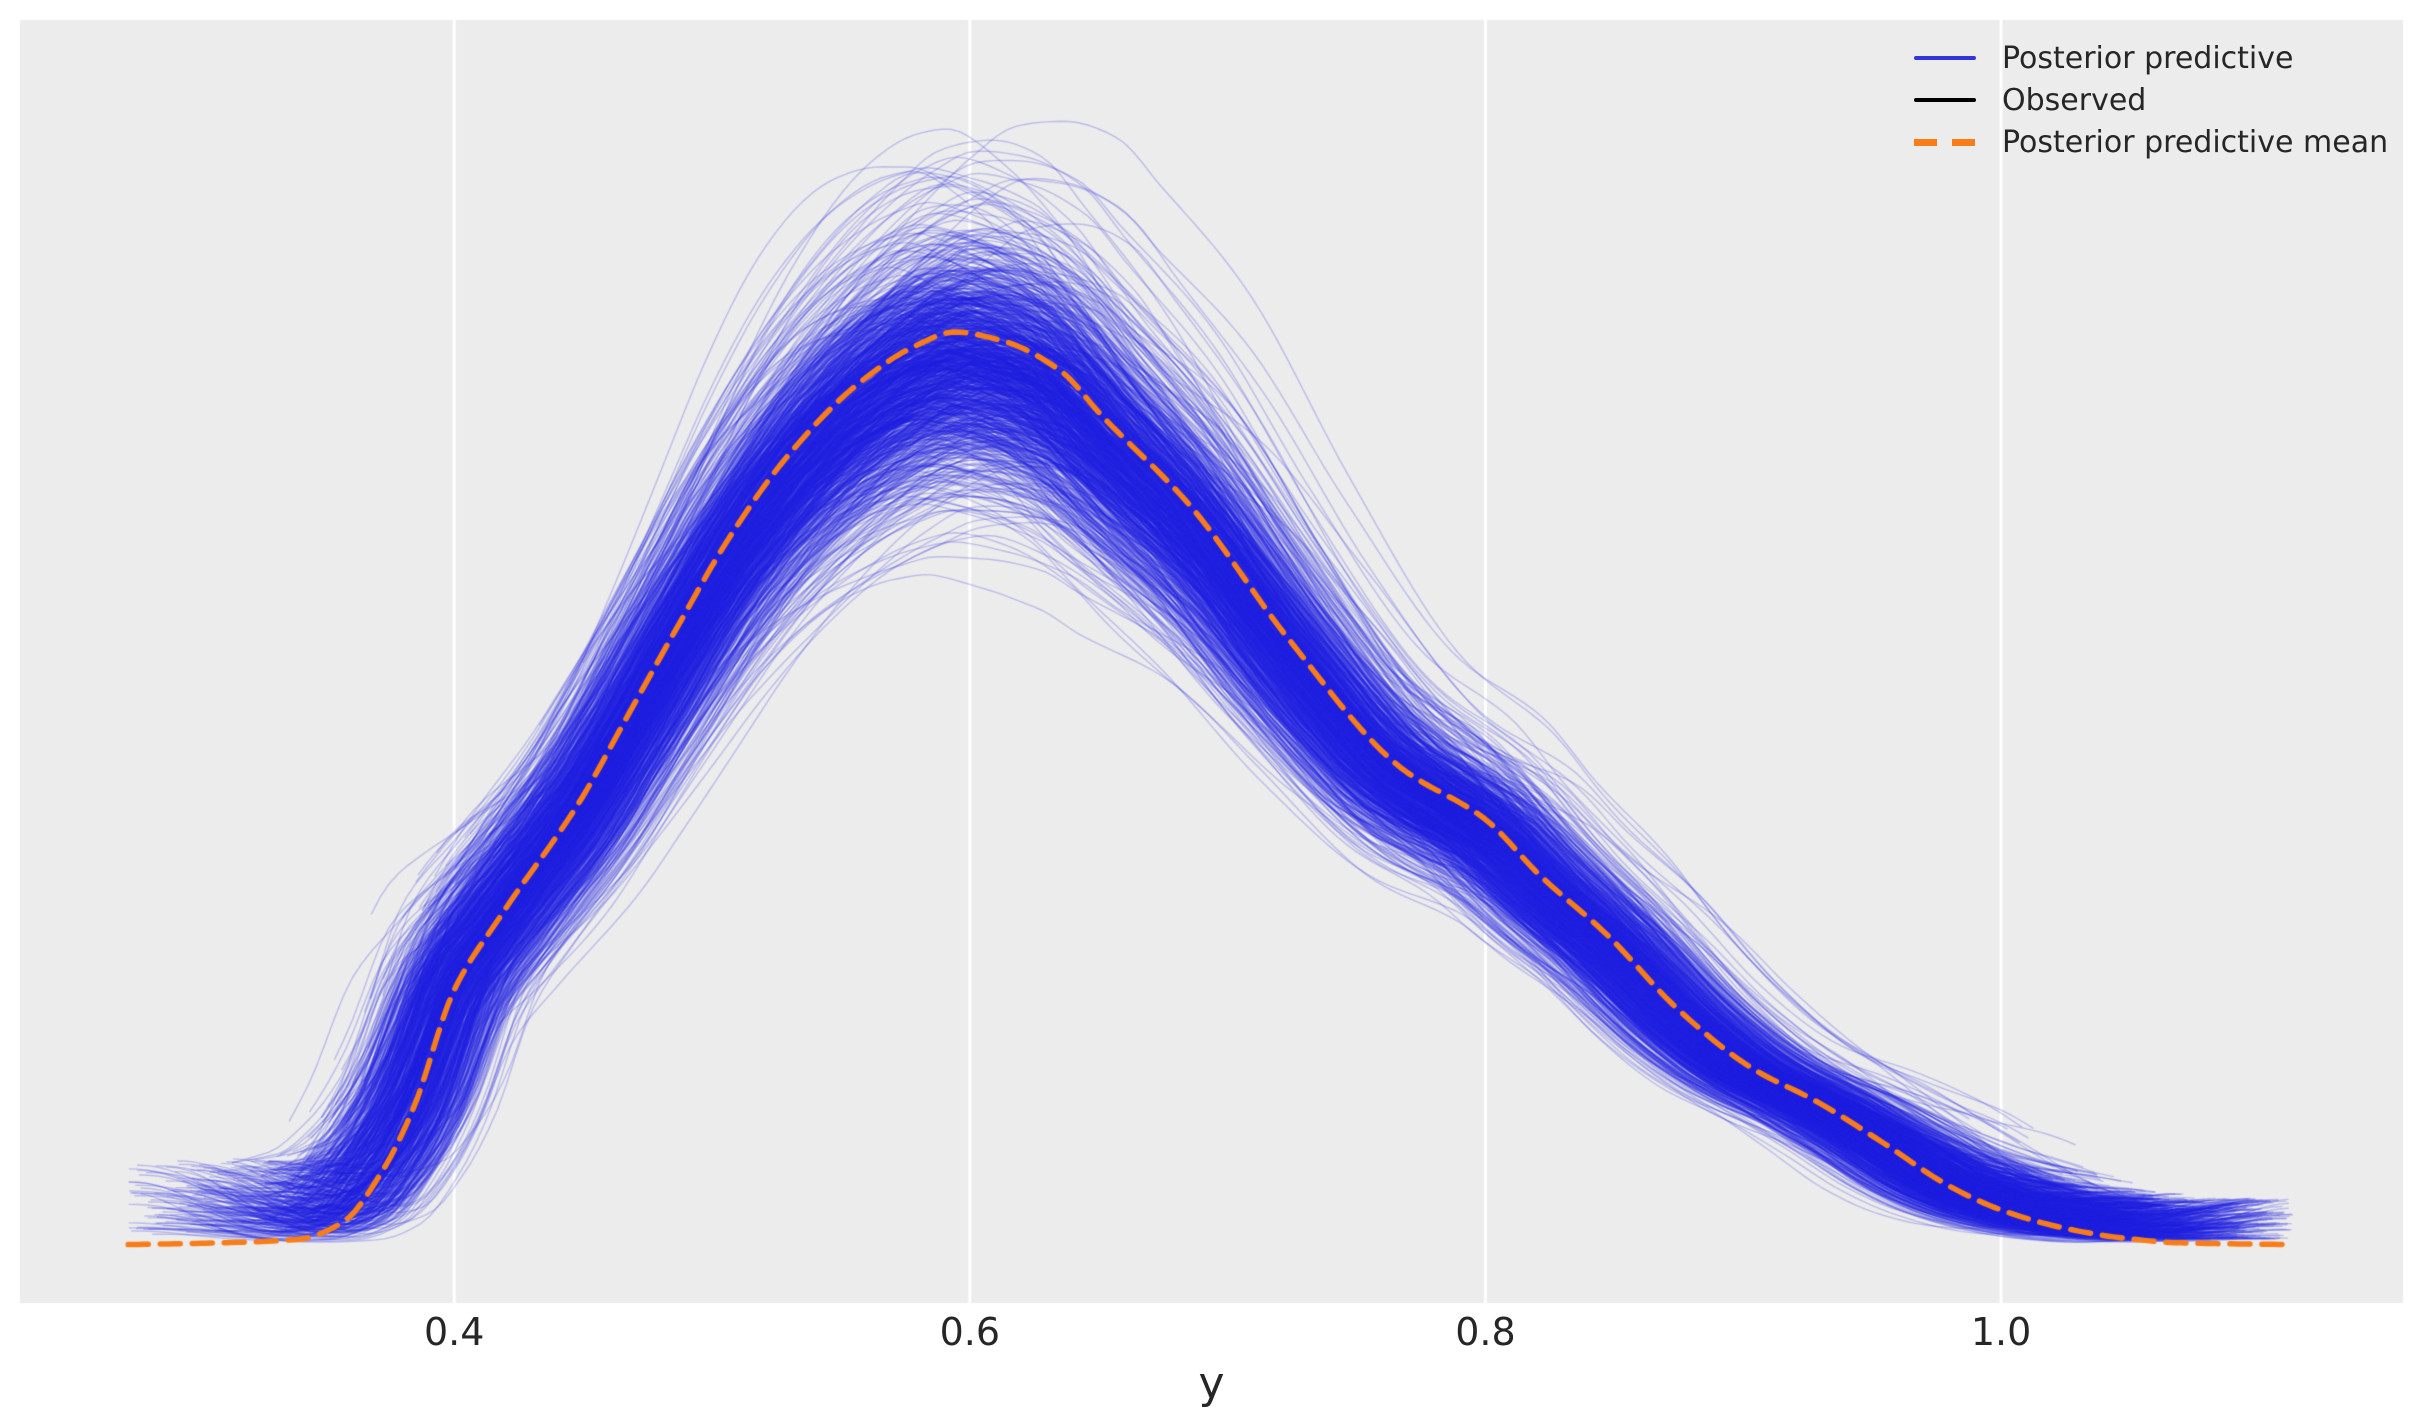 Image resolution: width=2423 pixels, height=1423 pixels. I want to click on x-tick-label-0.8: 0.8, so click(1485, 1332).